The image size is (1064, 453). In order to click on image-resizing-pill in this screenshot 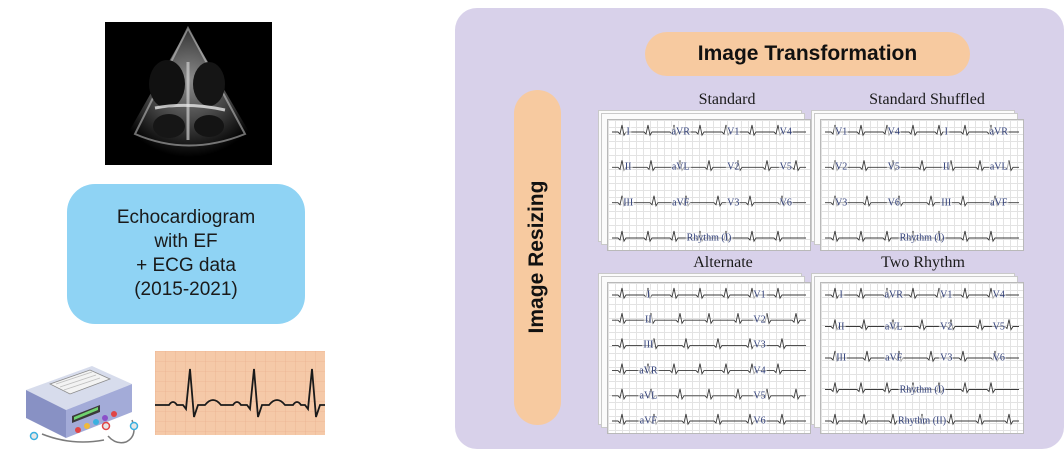, I will do `click(537, 257)`.